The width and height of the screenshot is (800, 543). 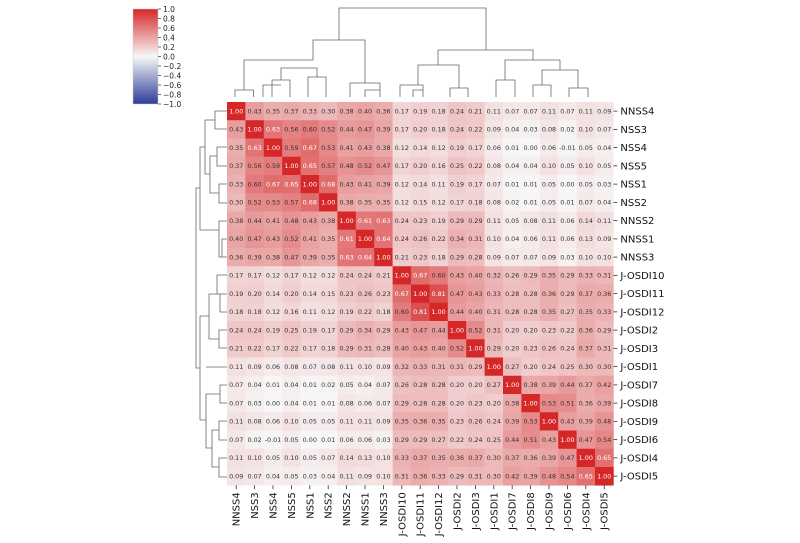 What do you see at coordinates (310, 130) in the screenshot?
I see `cell-value: 0.60` at bounding box center [310, 130].